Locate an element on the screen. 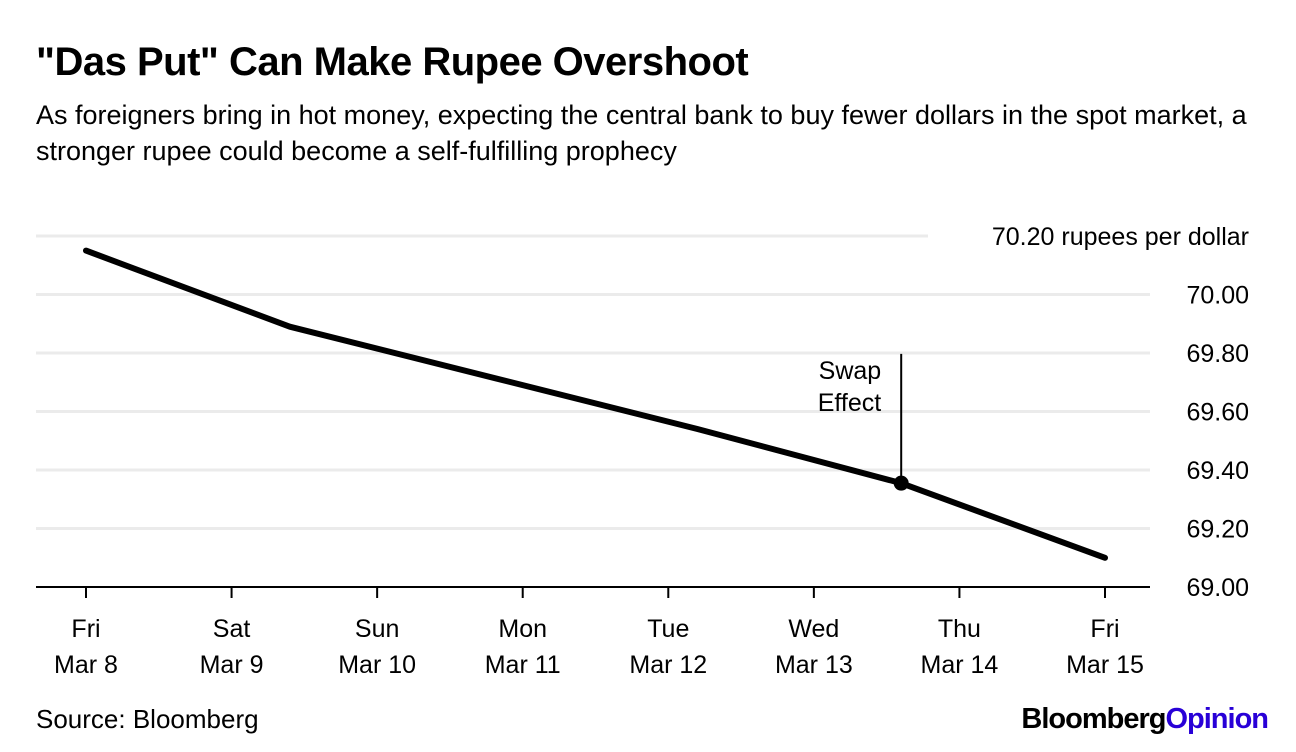  x-tick-date: Mar 10 is located at coordinates (377, 665).